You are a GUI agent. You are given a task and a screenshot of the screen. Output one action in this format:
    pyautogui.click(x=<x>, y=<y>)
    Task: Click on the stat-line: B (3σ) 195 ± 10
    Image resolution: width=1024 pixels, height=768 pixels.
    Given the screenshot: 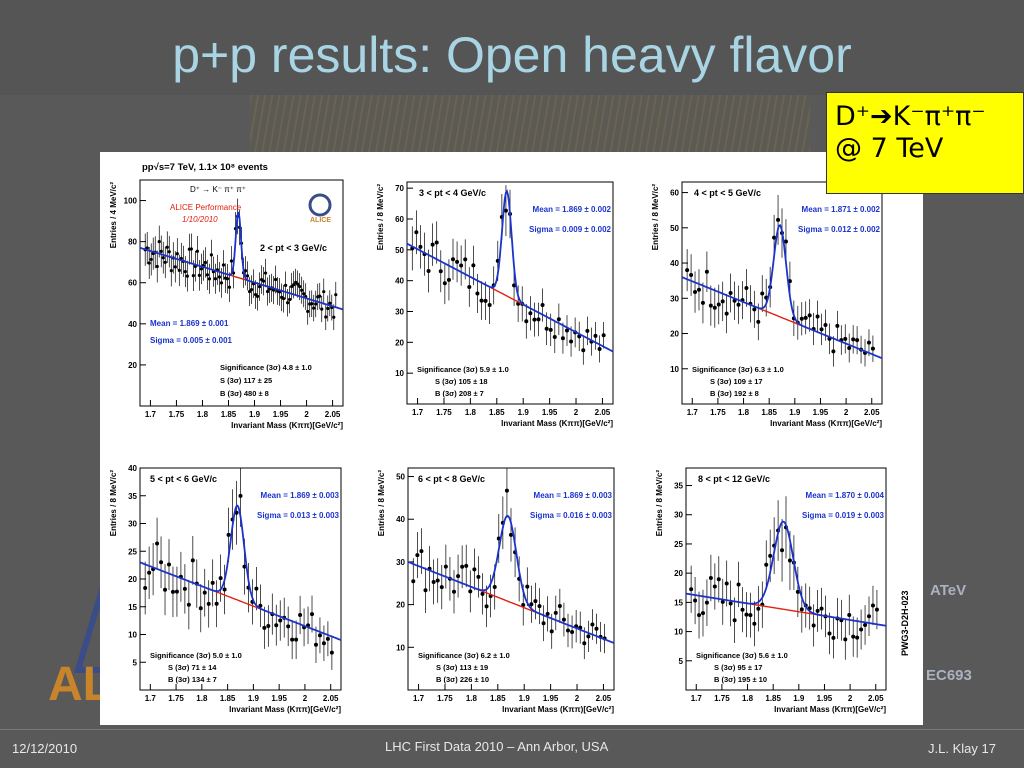 What is the action you would take?
    pyautogui.click(x=740, y=679)
    